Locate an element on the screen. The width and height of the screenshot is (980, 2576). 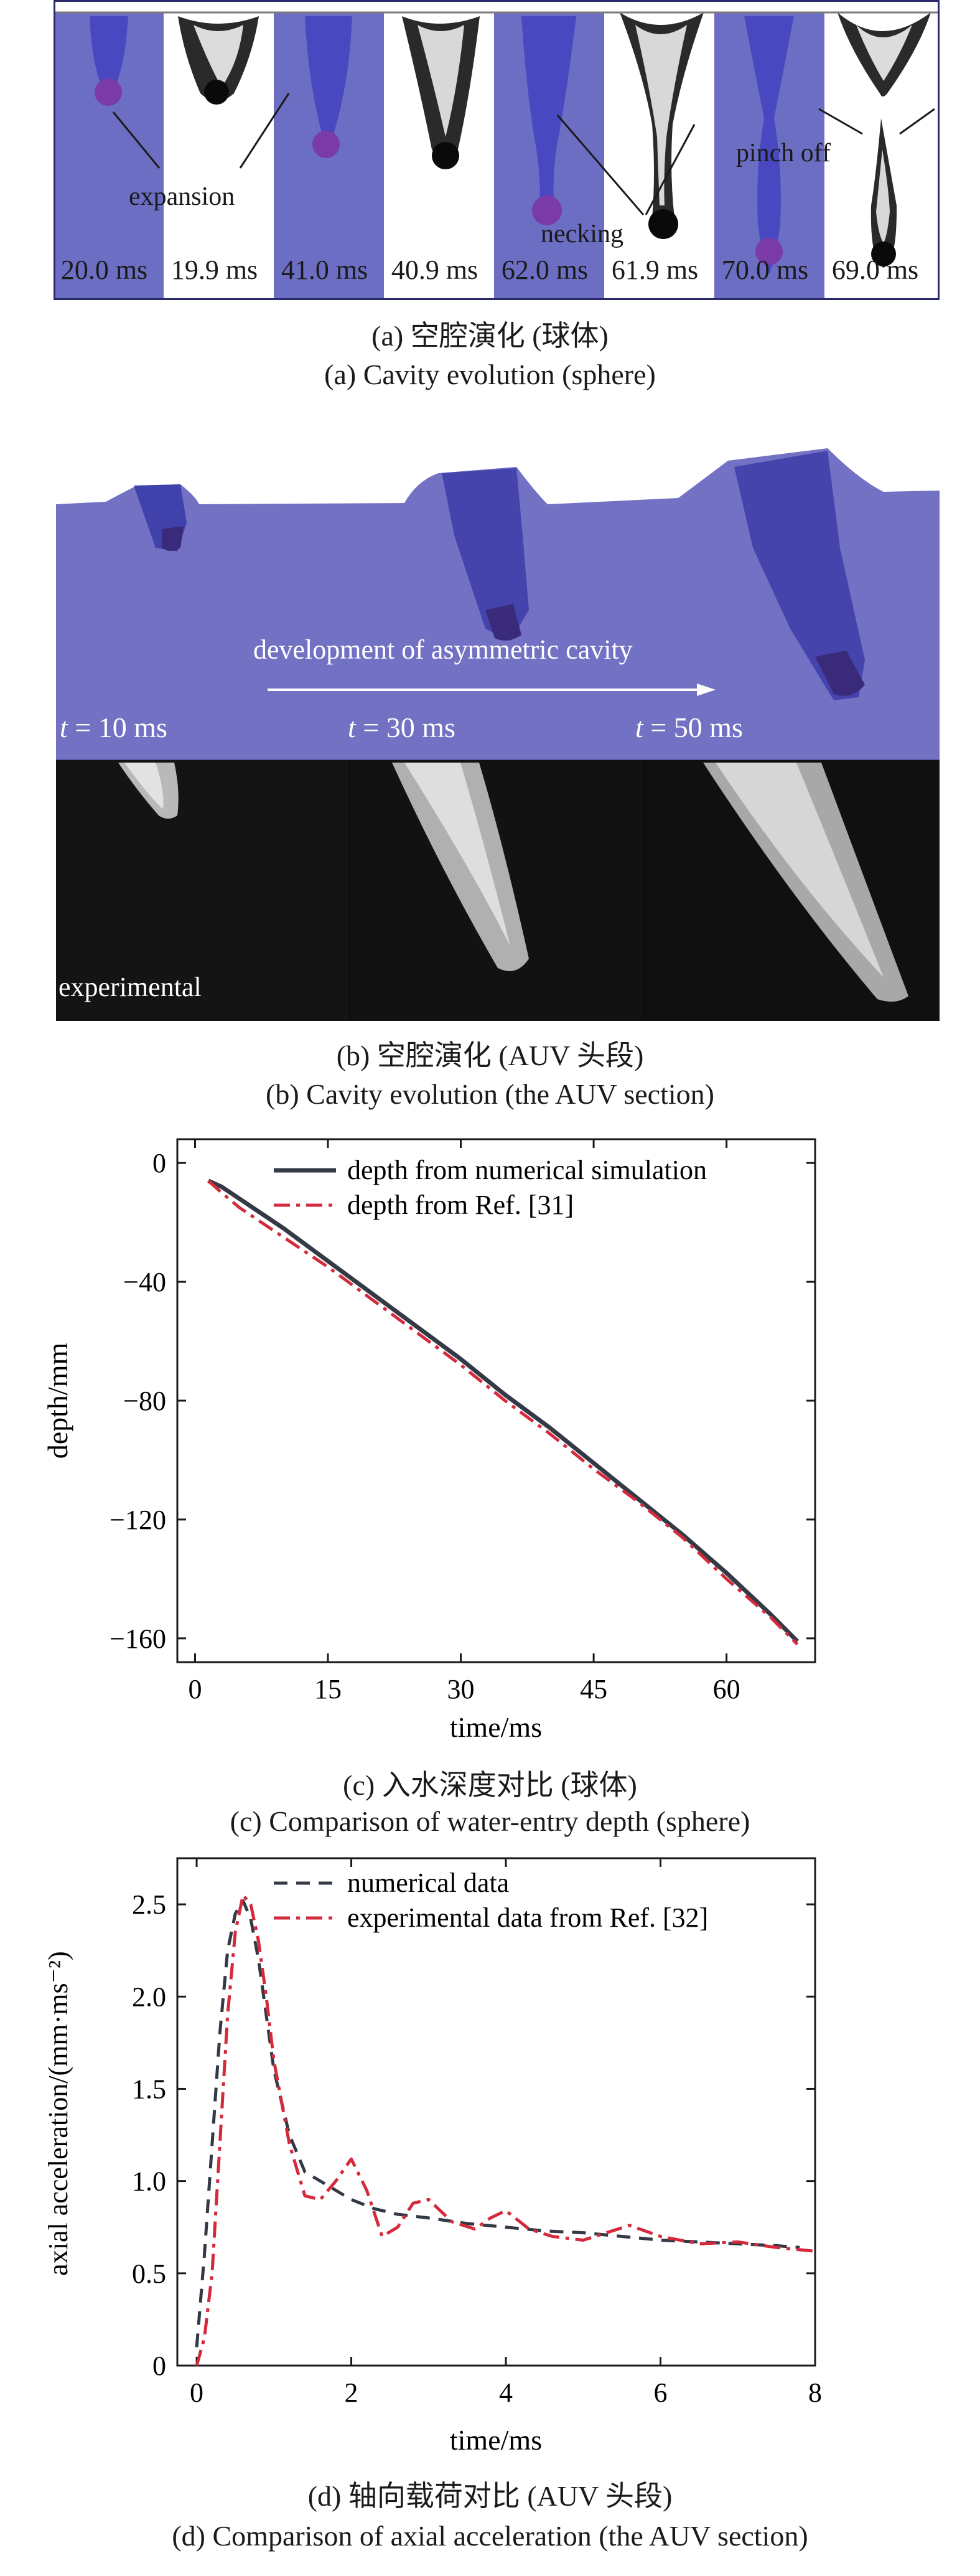
x-tick-label: 2 is located at coordinates (352, 2392).